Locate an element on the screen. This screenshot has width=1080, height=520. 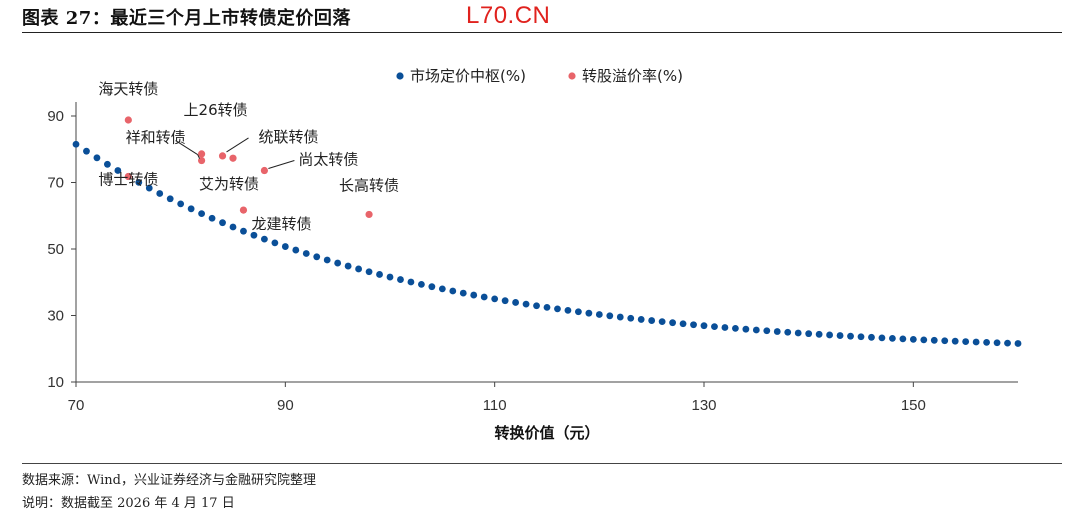
legend-marker-market is located at coordinates (400, 76).